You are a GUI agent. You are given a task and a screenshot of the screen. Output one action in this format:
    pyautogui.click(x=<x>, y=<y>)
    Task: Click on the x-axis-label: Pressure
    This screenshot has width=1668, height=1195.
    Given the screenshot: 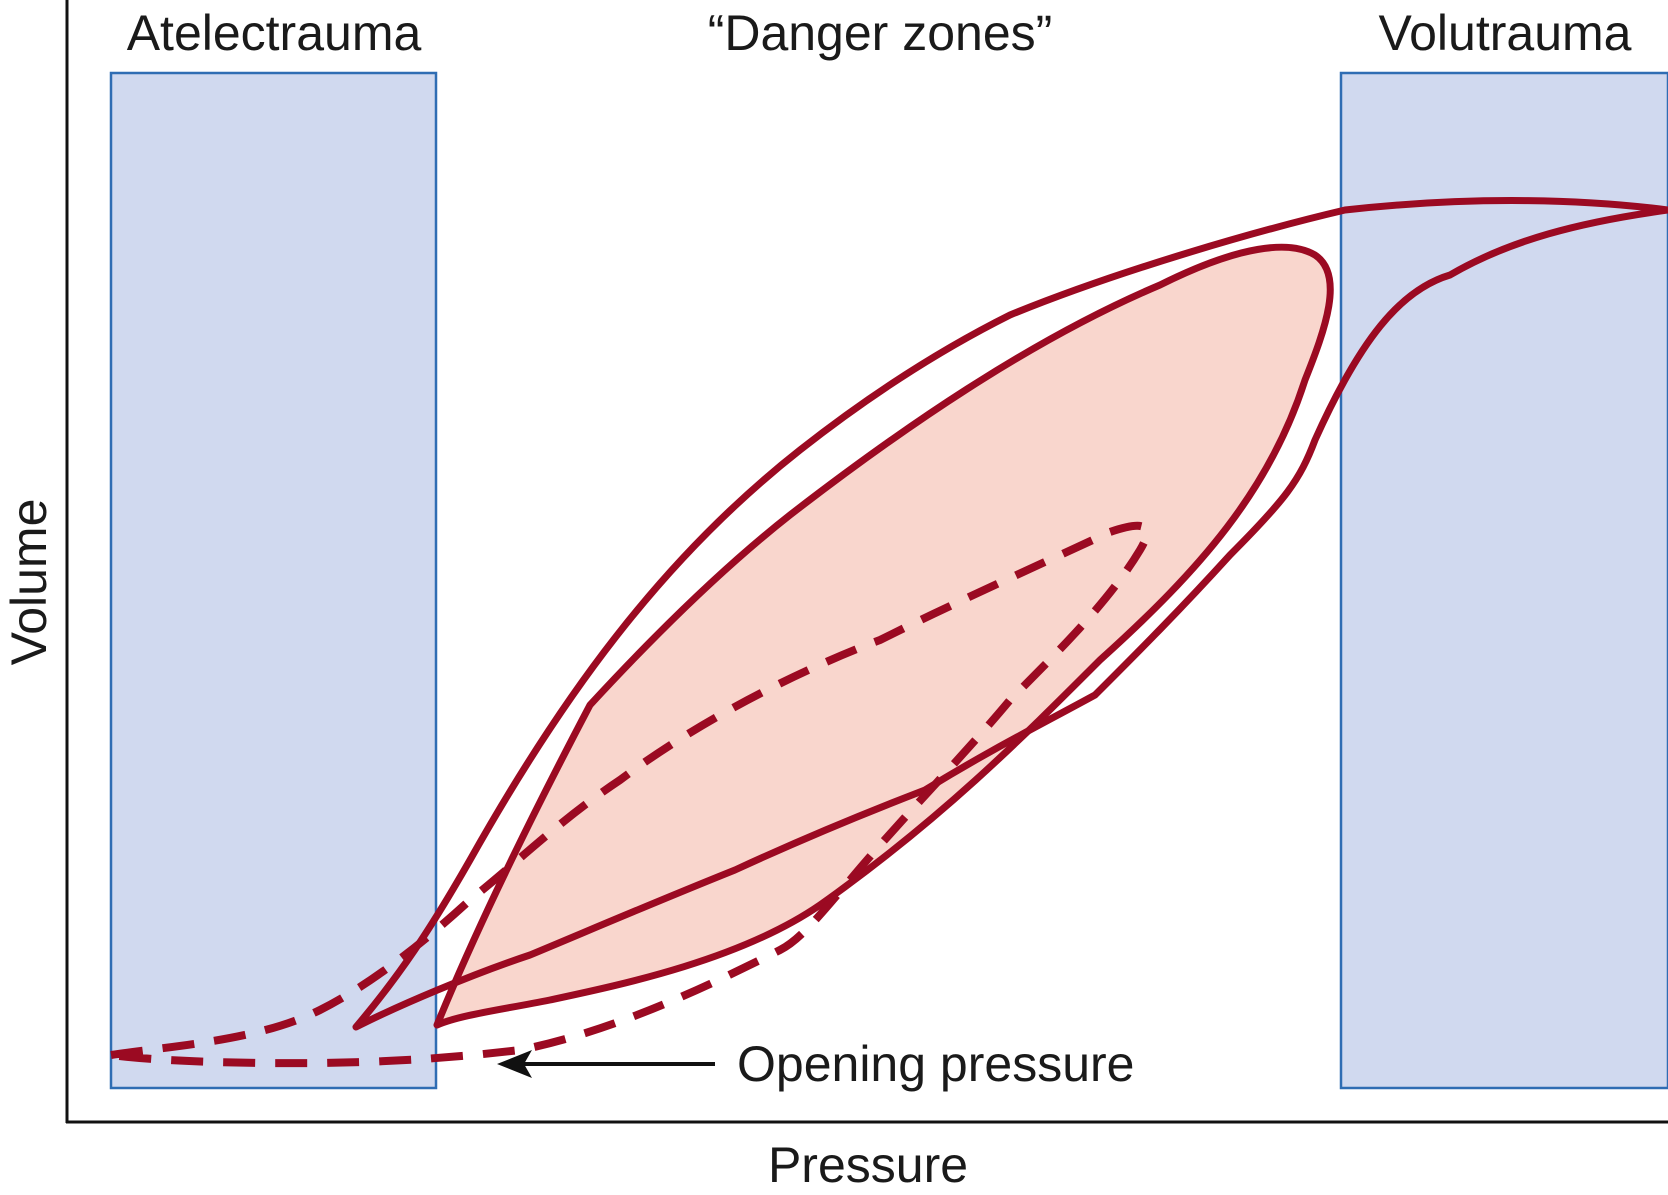 What is the action you would take?
    pyautogui.click(x=868, y=1165)
    